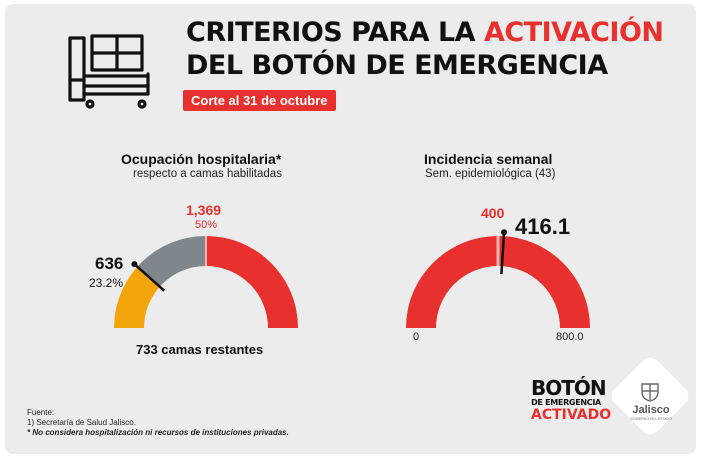  I want to click on incidence-threshold-value: 400, so click(493, 213).